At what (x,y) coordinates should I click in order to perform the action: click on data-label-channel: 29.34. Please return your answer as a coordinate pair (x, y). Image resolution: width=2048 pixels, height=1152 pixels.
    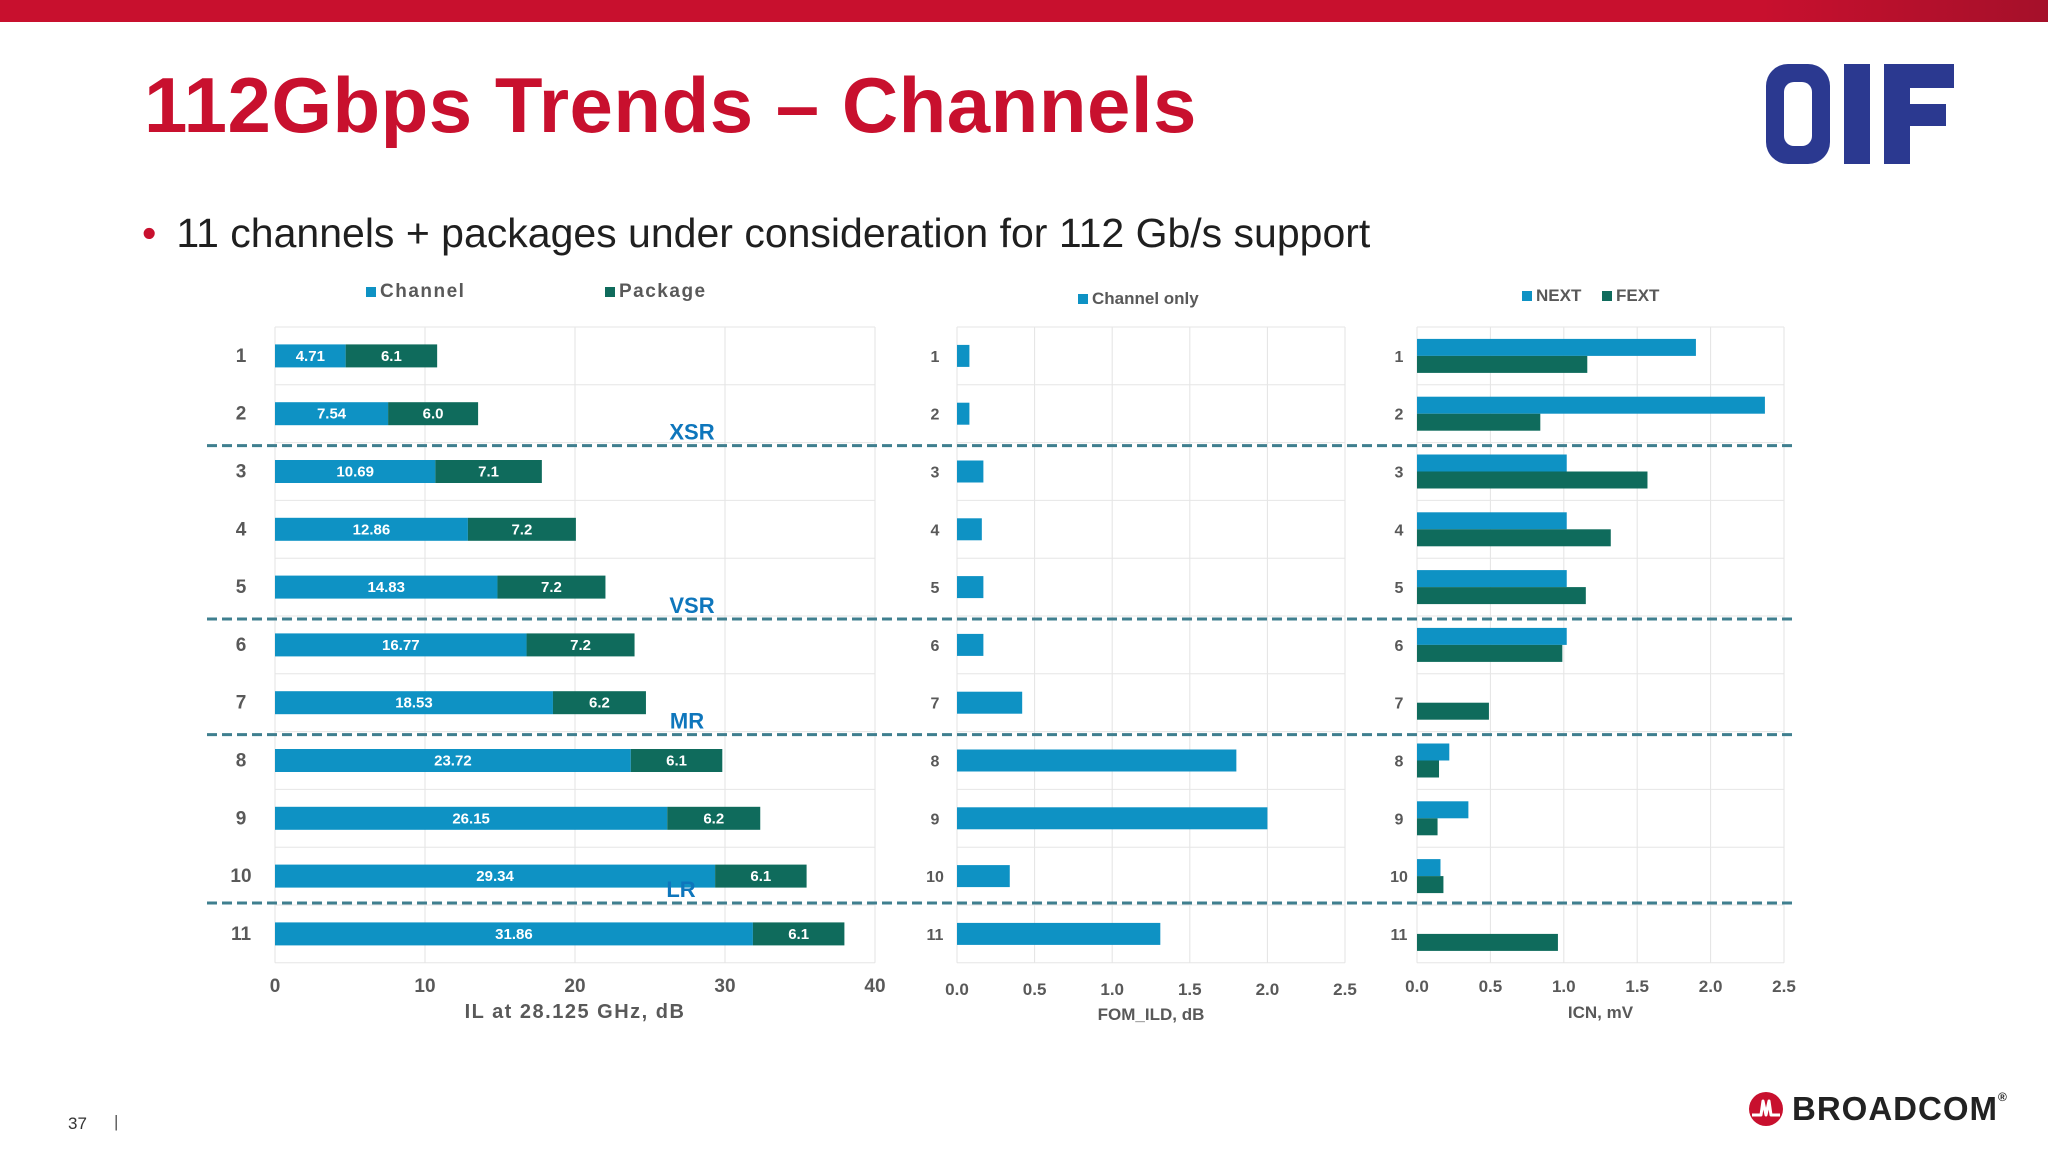
    Looking at the image, I should click on (495, 876).